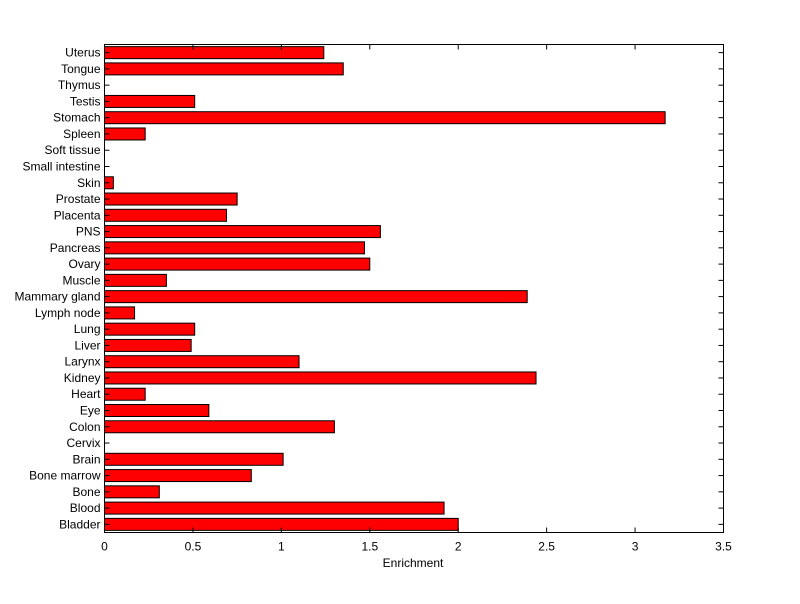  What do you see at coordinates (369, 547) in the screenshot?
I see `x-tick-label: 1.5` at bounding box center [369, 547].